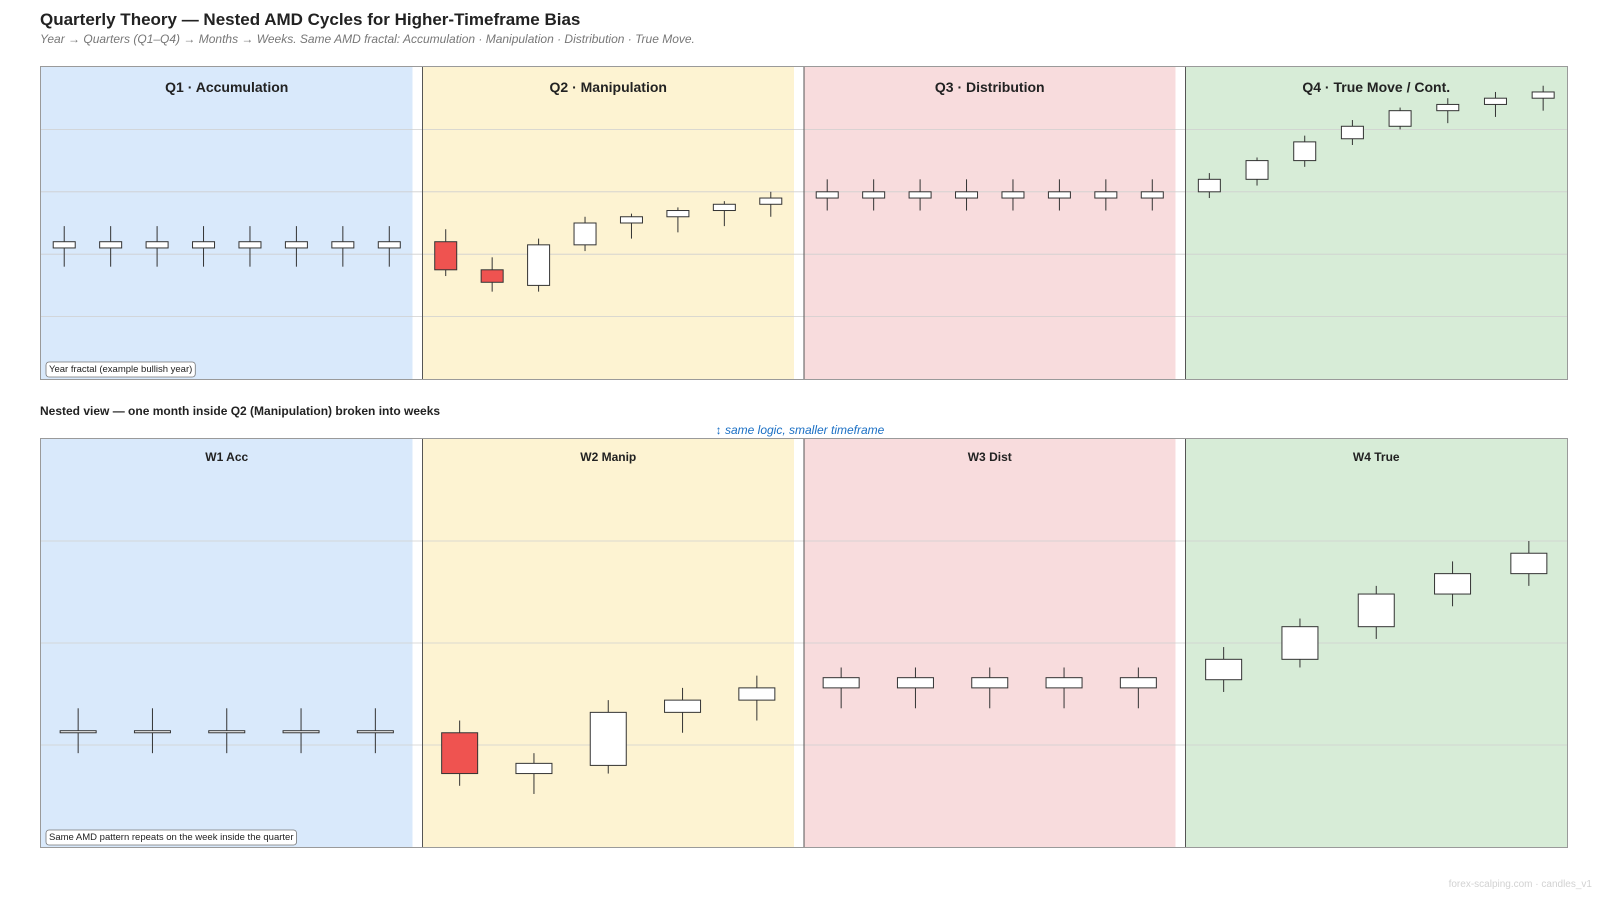 The height and width of the screenshot is (900, 1600). What do you see at coordinates (1376, 457) in the screenshot?
I see `phase-label: W4 True` at bounding box center [1376, 457].